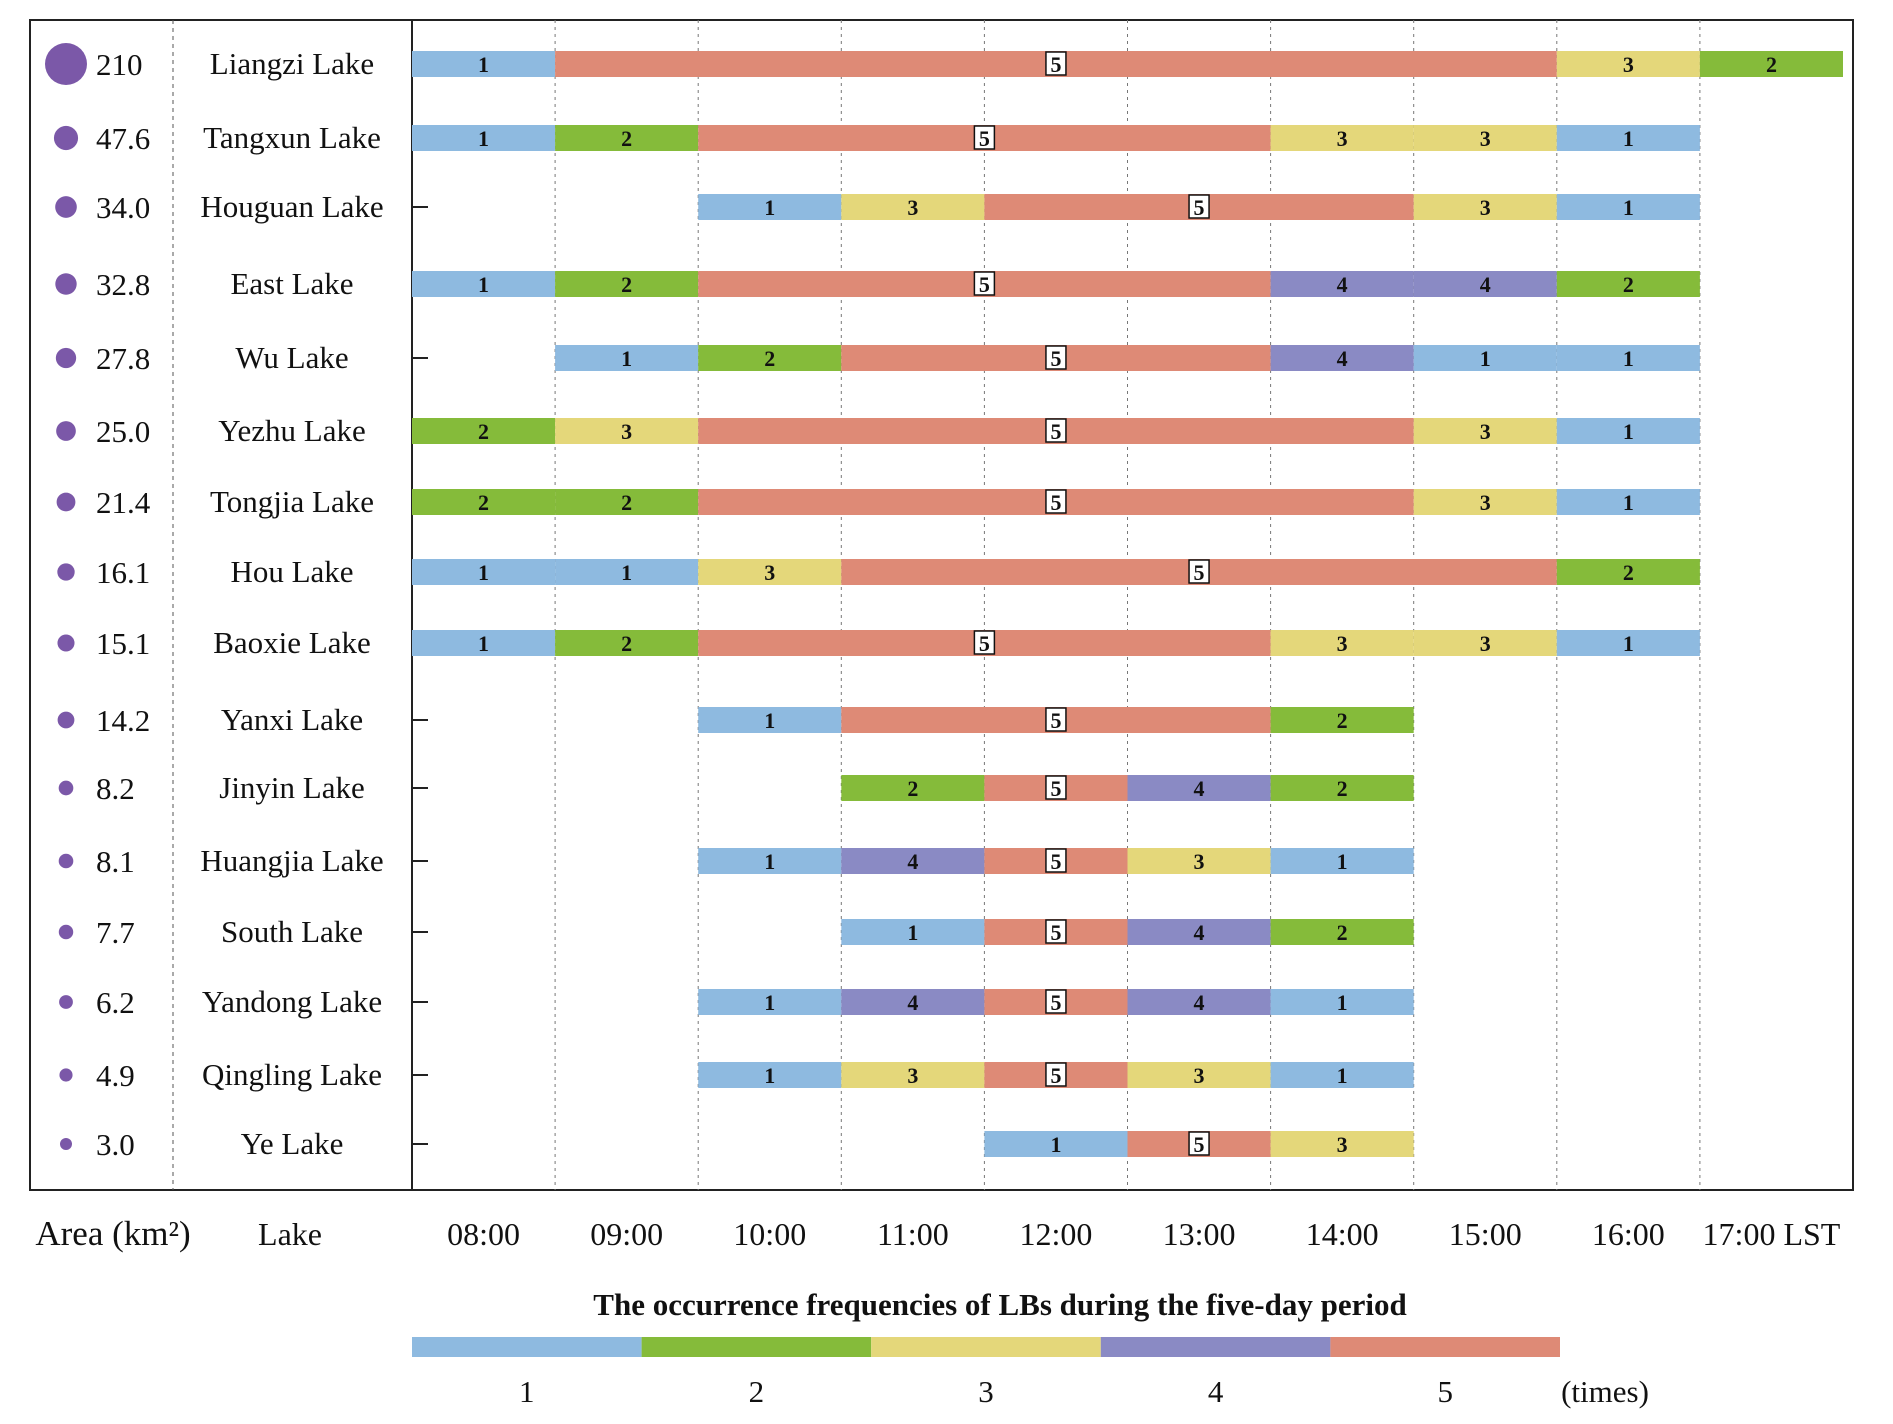  Describe the element at coordinates (736, 932) in the screenshot. I see `lake-row: 7.7 South Lake 1 5 4 2` at that location.